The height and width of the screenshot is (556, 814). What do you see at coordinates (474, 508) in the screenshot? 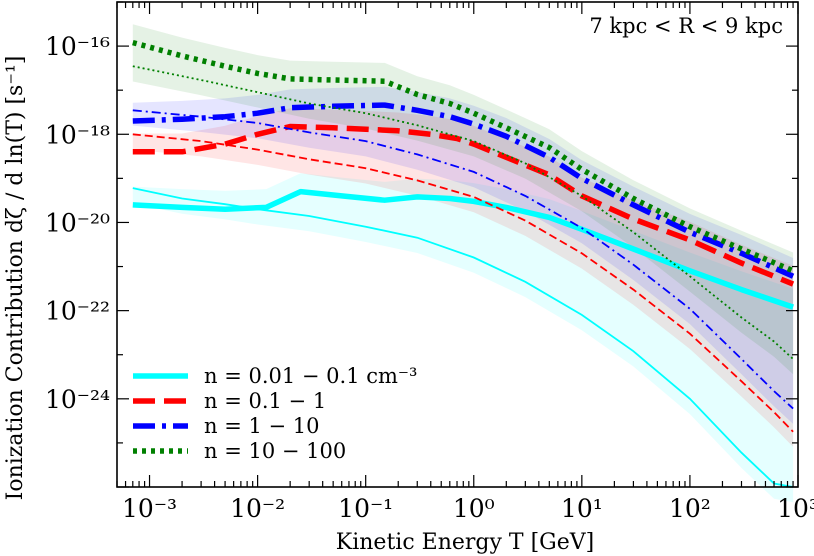
I see `x-tick-label: 10⁰` at bounding box center [474, 508].